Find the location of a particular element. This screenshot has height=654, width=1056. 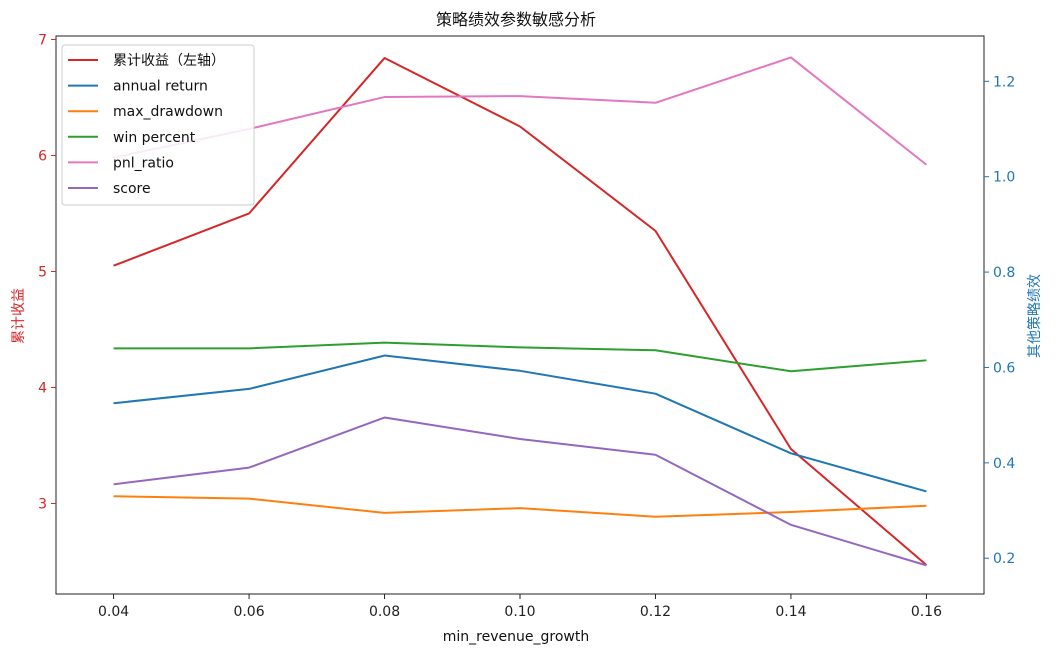

left-y-tick-label: 6 is located at coordinates (42, 156).